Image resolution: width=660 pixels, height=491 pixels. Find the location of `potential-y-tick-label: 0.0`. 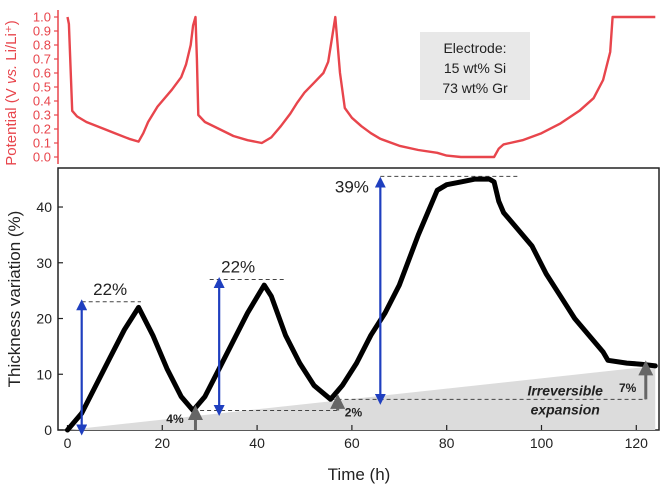

potential-y-tick-label: 0.0 is located at coordinates (42, 157).